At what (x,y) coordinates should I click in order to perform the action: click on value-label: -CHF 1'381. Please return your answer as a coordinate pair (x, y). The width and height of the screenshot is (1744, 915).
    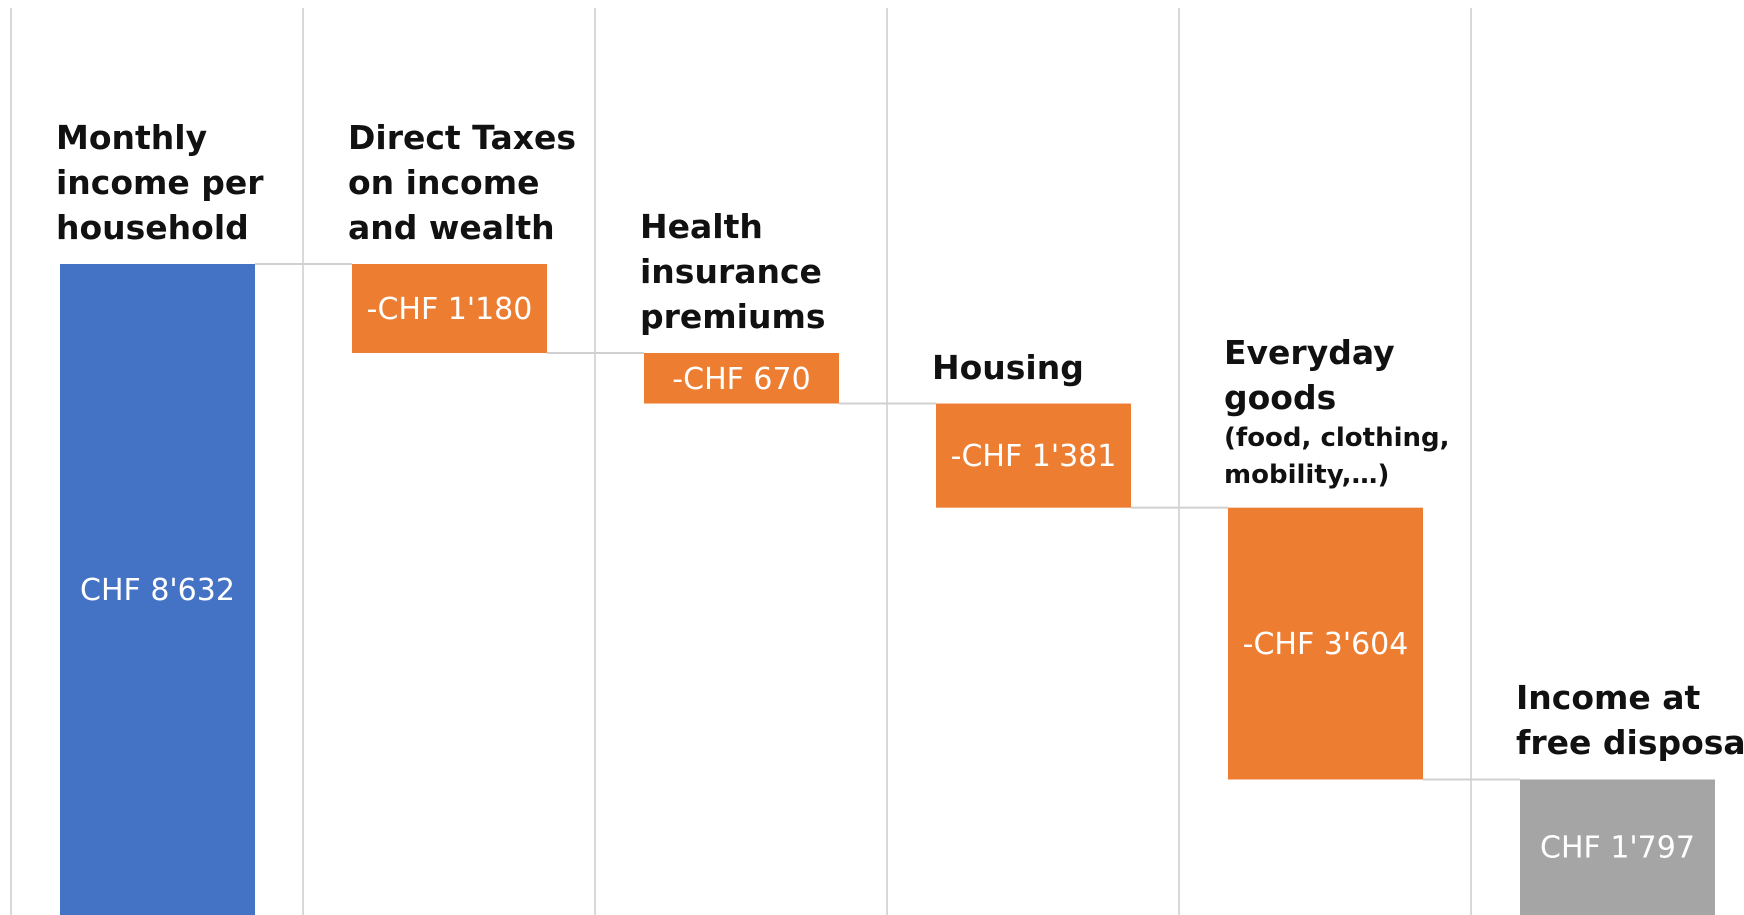
    Looking at the image, I should click on (1034, 456).